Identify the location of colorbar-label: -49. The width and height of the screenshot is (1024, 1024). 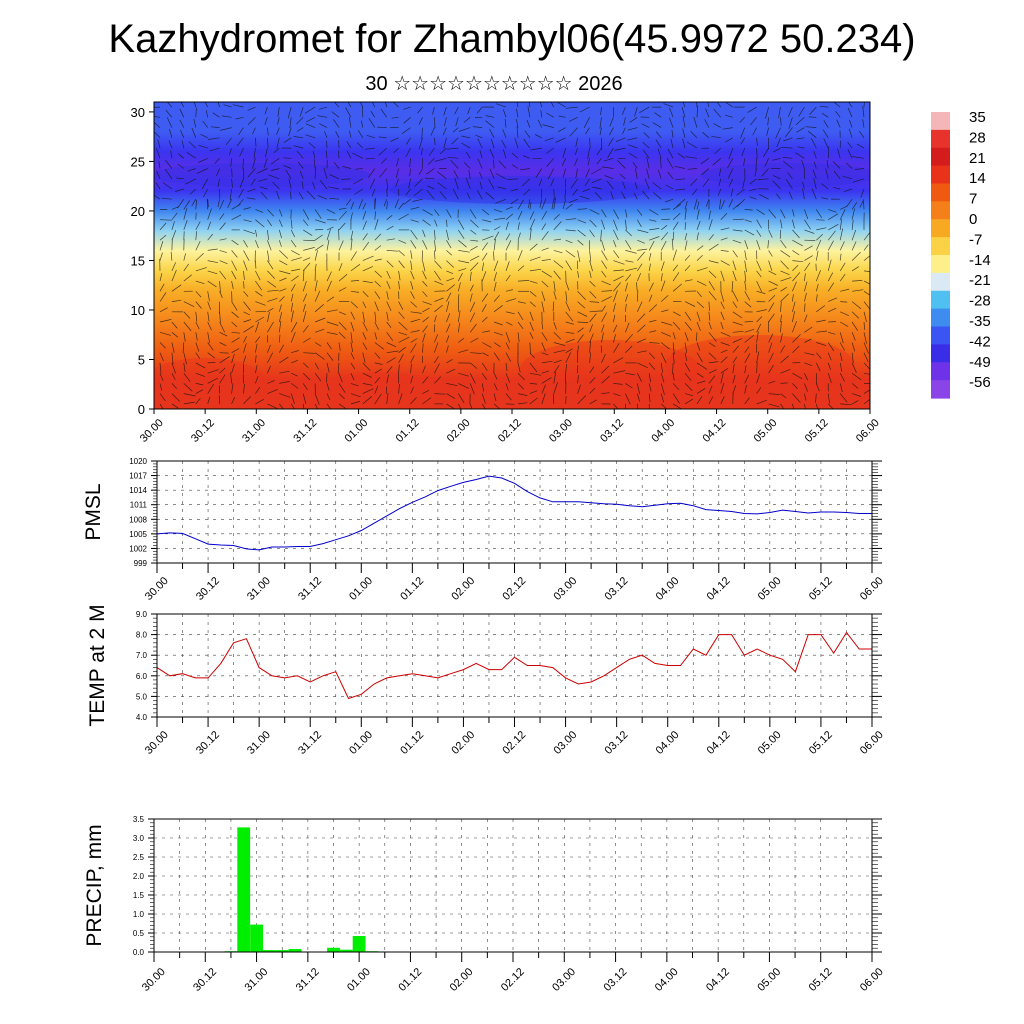
(980, 362).